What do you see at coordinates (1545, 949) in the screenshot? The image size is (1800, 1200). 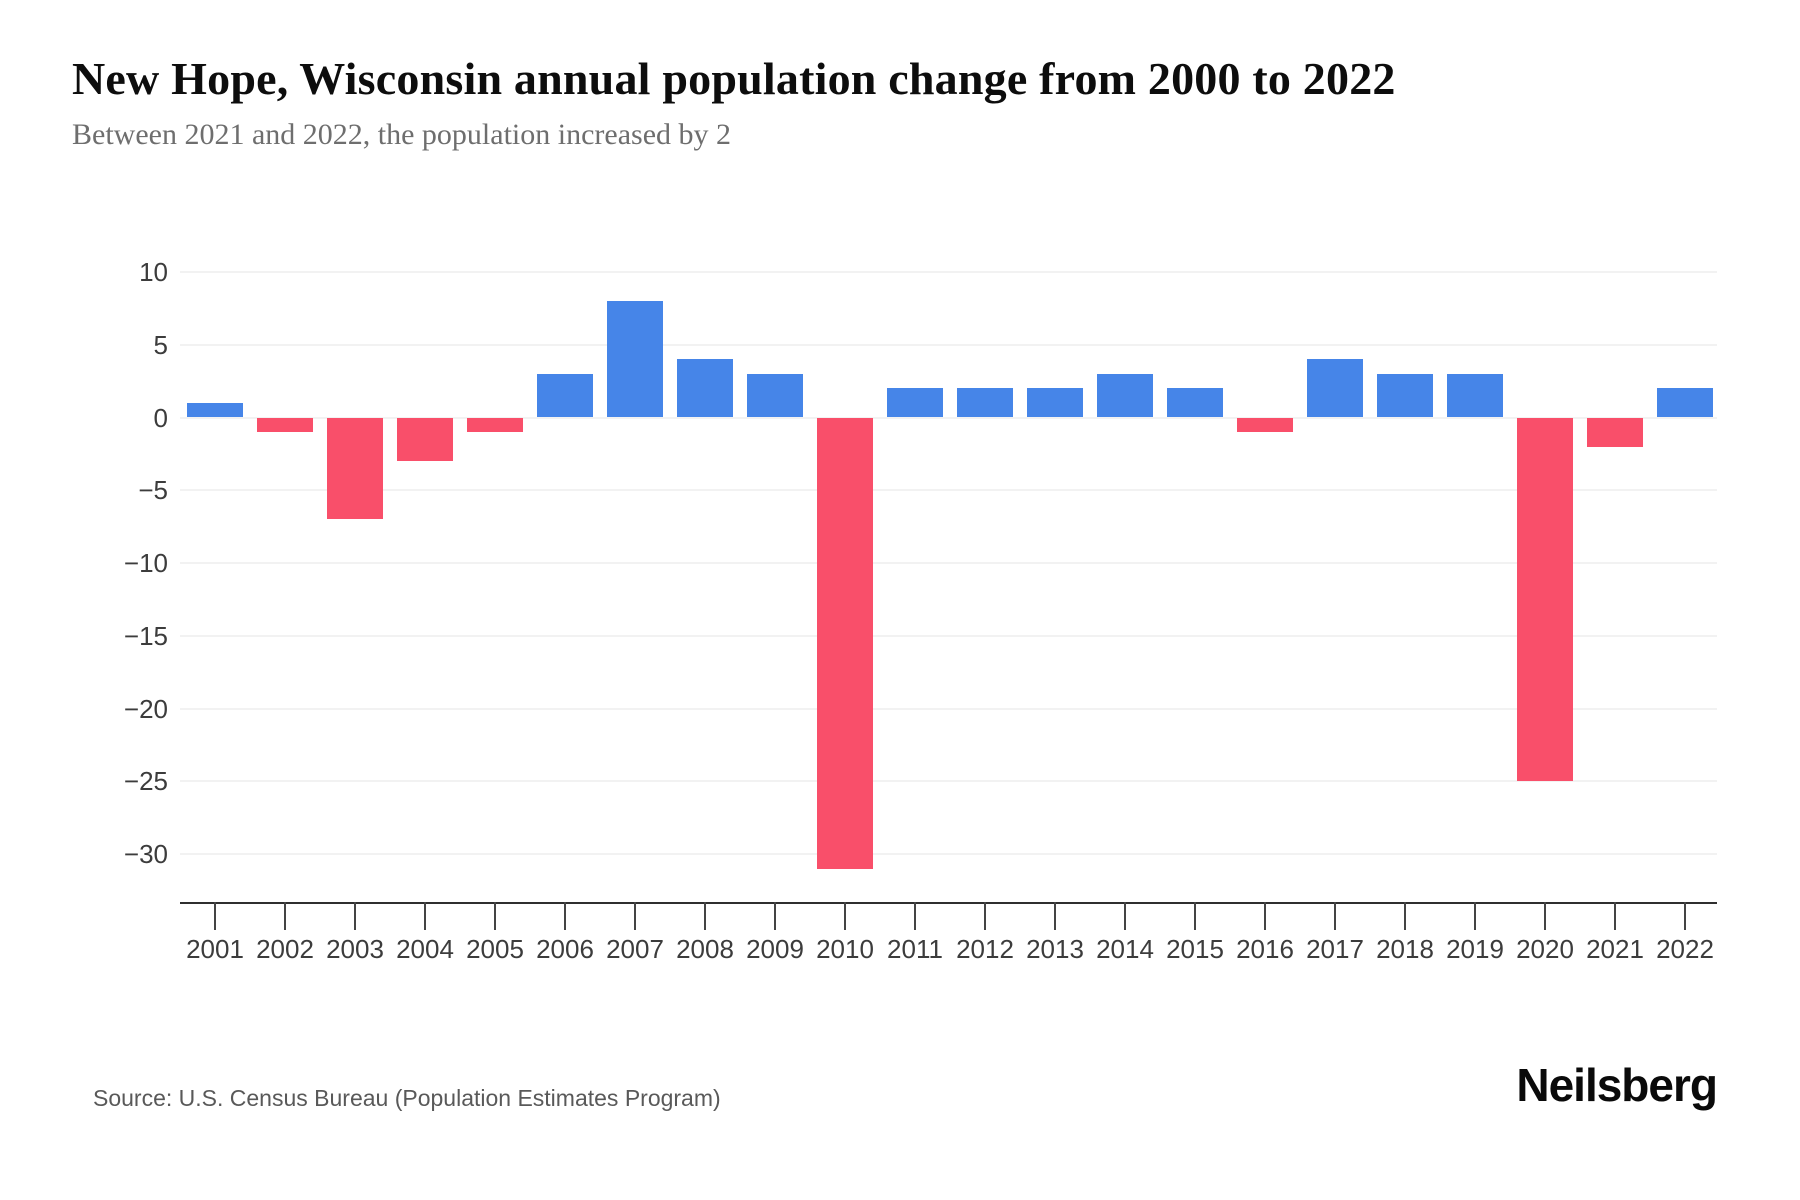 I see `x-tick-label-2020: 2020` at bounding box center [1545, 949].